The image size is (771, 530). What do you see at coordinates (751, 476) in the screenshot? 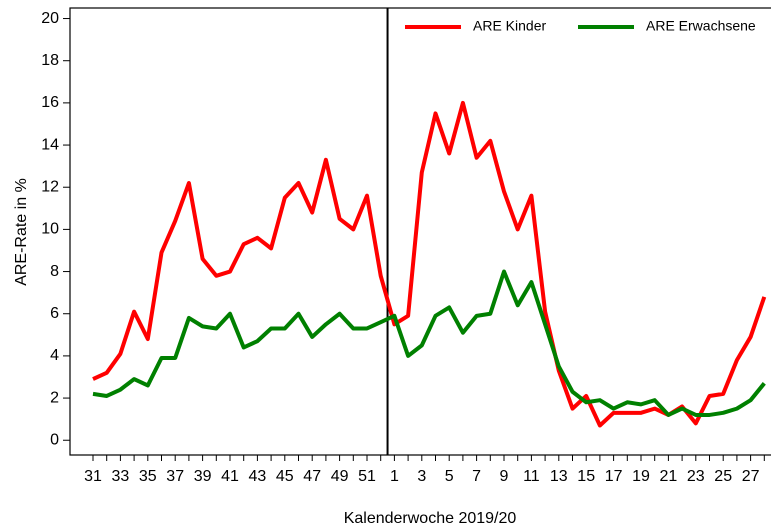
I see `x-tick-label: 27` at bounding box center [751, 476].